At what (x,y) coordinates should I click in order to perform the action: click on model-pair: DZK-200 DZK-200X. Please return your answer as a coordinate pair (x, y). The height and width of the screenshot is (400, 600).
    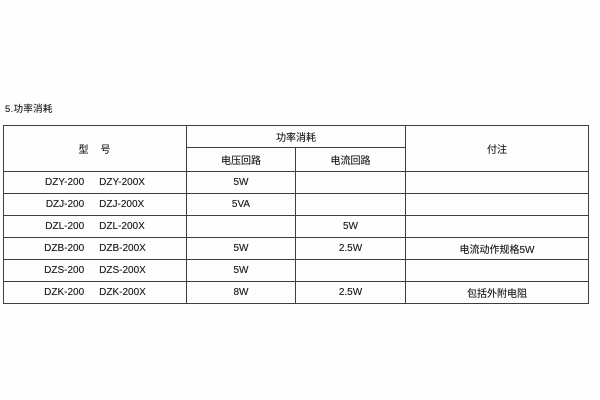
    Looking at the image, I should click on (95, 292).